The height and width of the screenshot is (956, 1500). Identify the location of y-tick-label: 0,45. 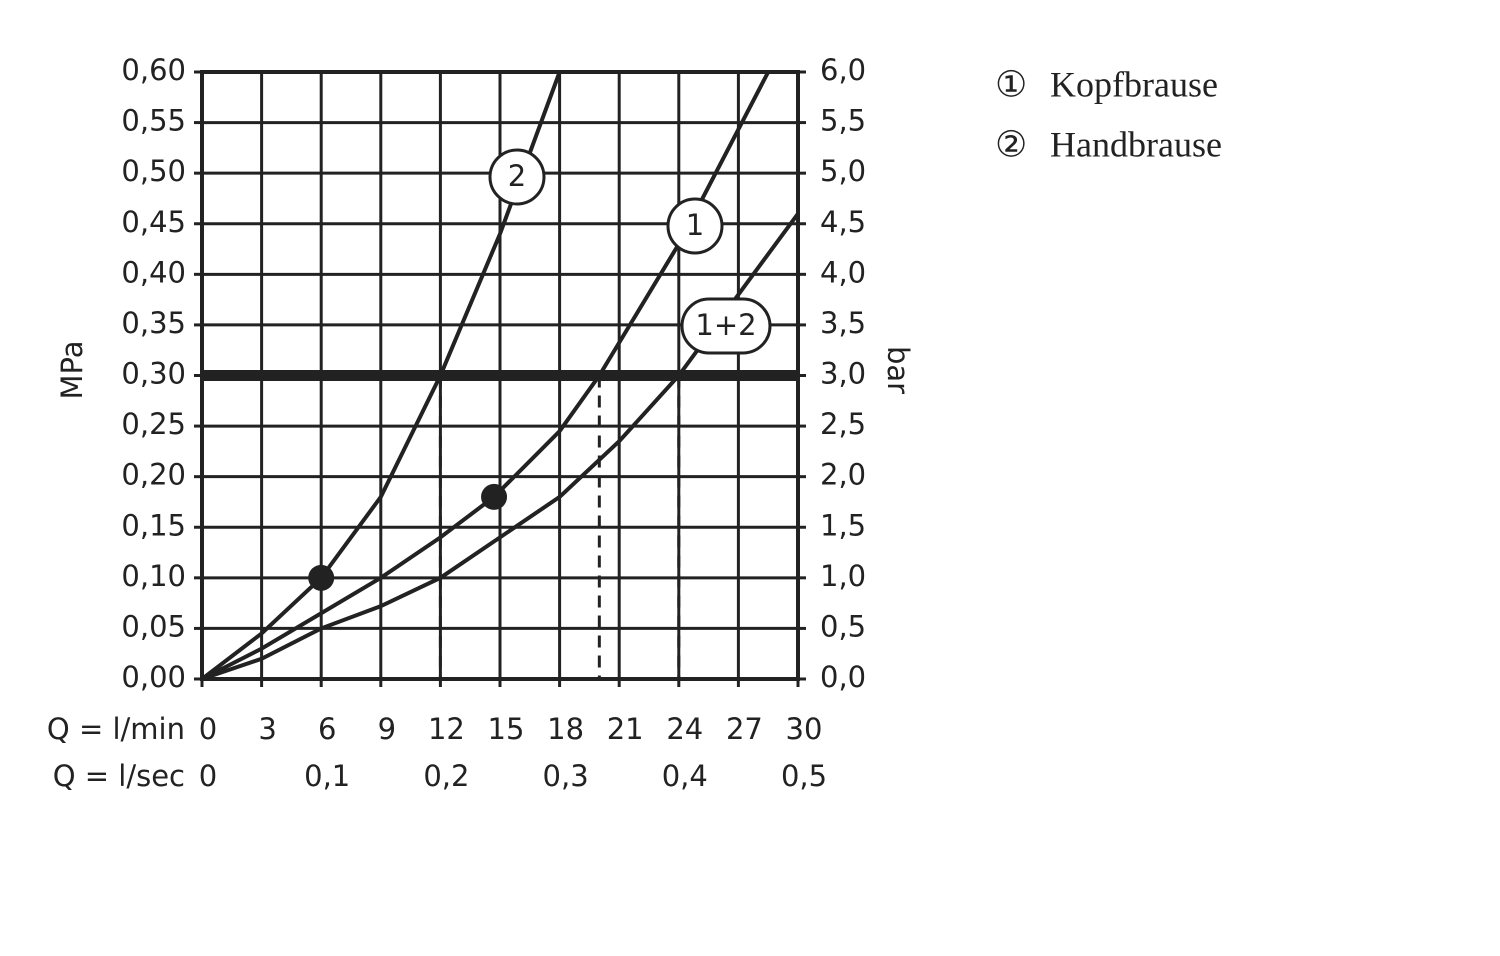
(153, 222).